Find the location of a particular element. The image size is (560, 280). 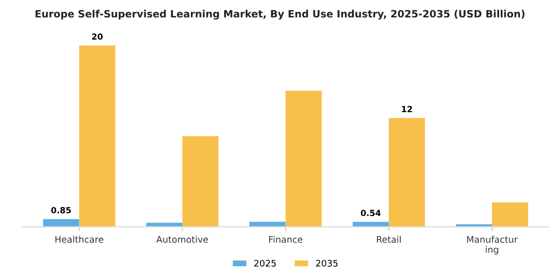

data-label: 20 is located at coordinates (97, 36).